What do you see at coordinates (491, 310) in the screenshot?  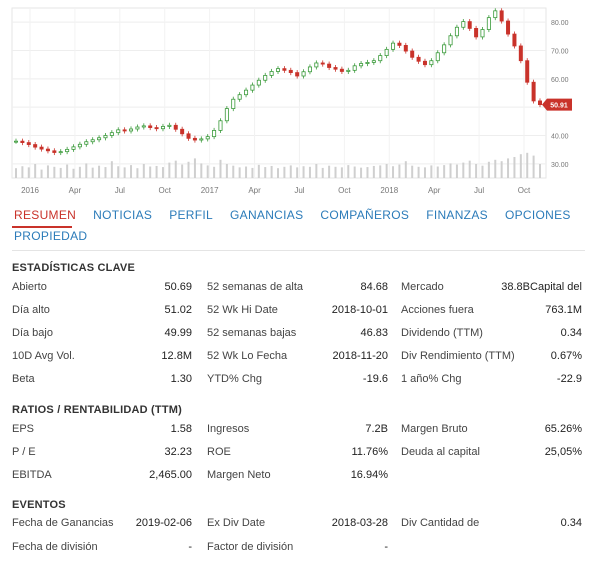 I see `stat-row: Acciones fuera 763.1M` at bounding box center [491, 310].